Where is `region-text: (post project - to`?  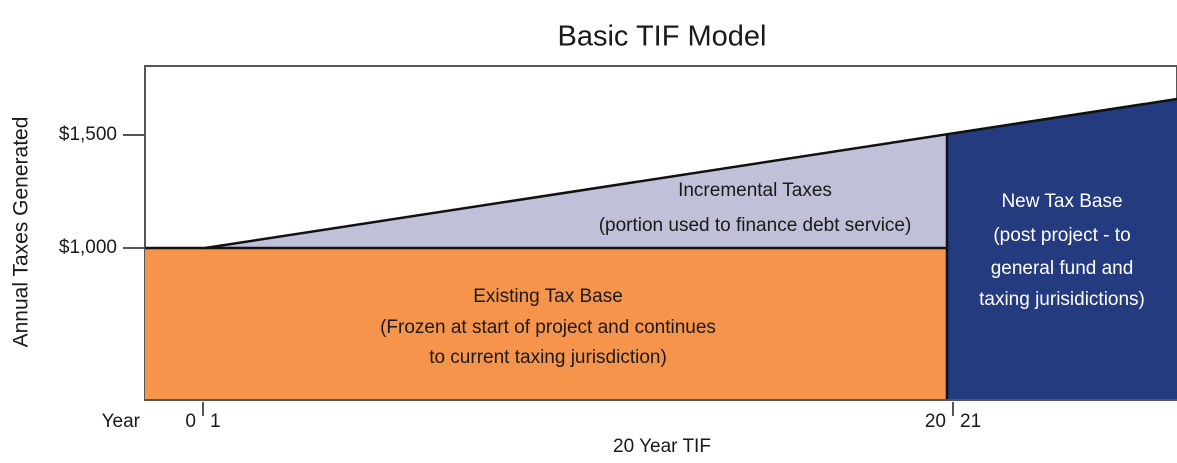
region-text: (post project - to is located at coordinates (1061, 235).